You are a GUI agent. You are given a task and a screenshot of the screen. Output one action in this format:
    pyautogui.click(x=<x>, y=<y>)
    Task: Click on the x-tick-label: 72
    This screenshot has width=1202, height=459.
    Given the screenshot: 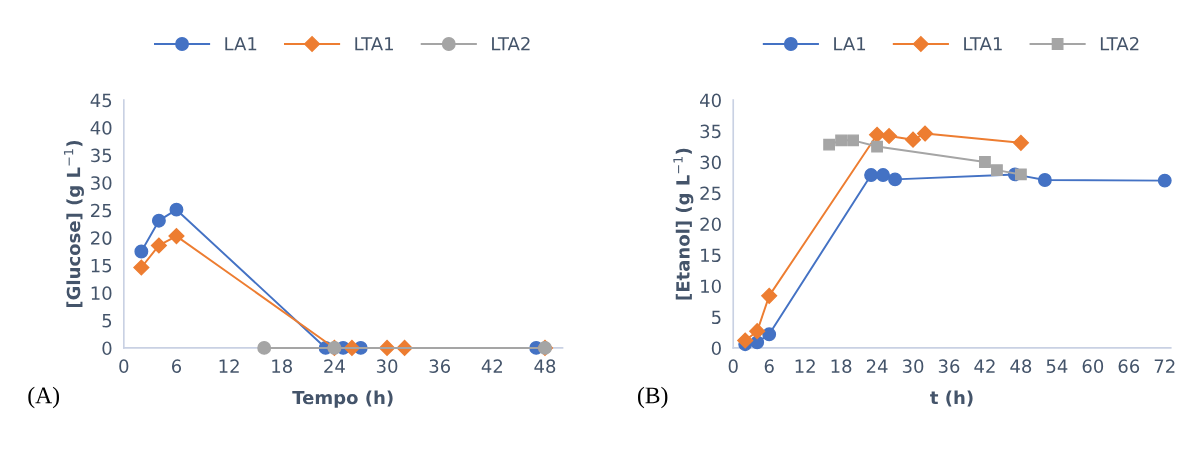 What is the action you would take?
    pyautogui.click(x=1164, y=366)
    